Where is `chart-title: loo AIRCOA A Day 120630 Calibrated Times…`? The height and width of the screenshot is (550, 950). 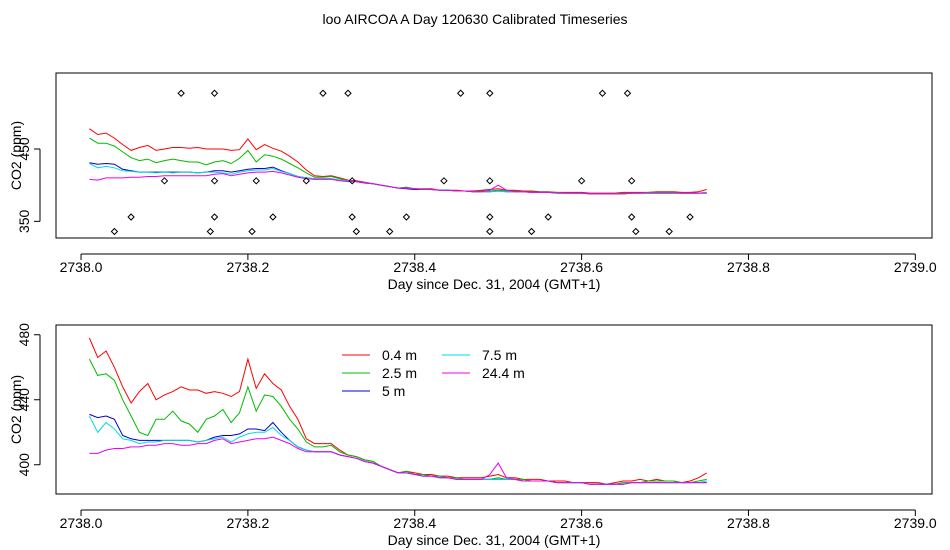 chart-title: loo AIRCOA A Day 120630 Calibrated Times… is located at coordinates (475, 19).